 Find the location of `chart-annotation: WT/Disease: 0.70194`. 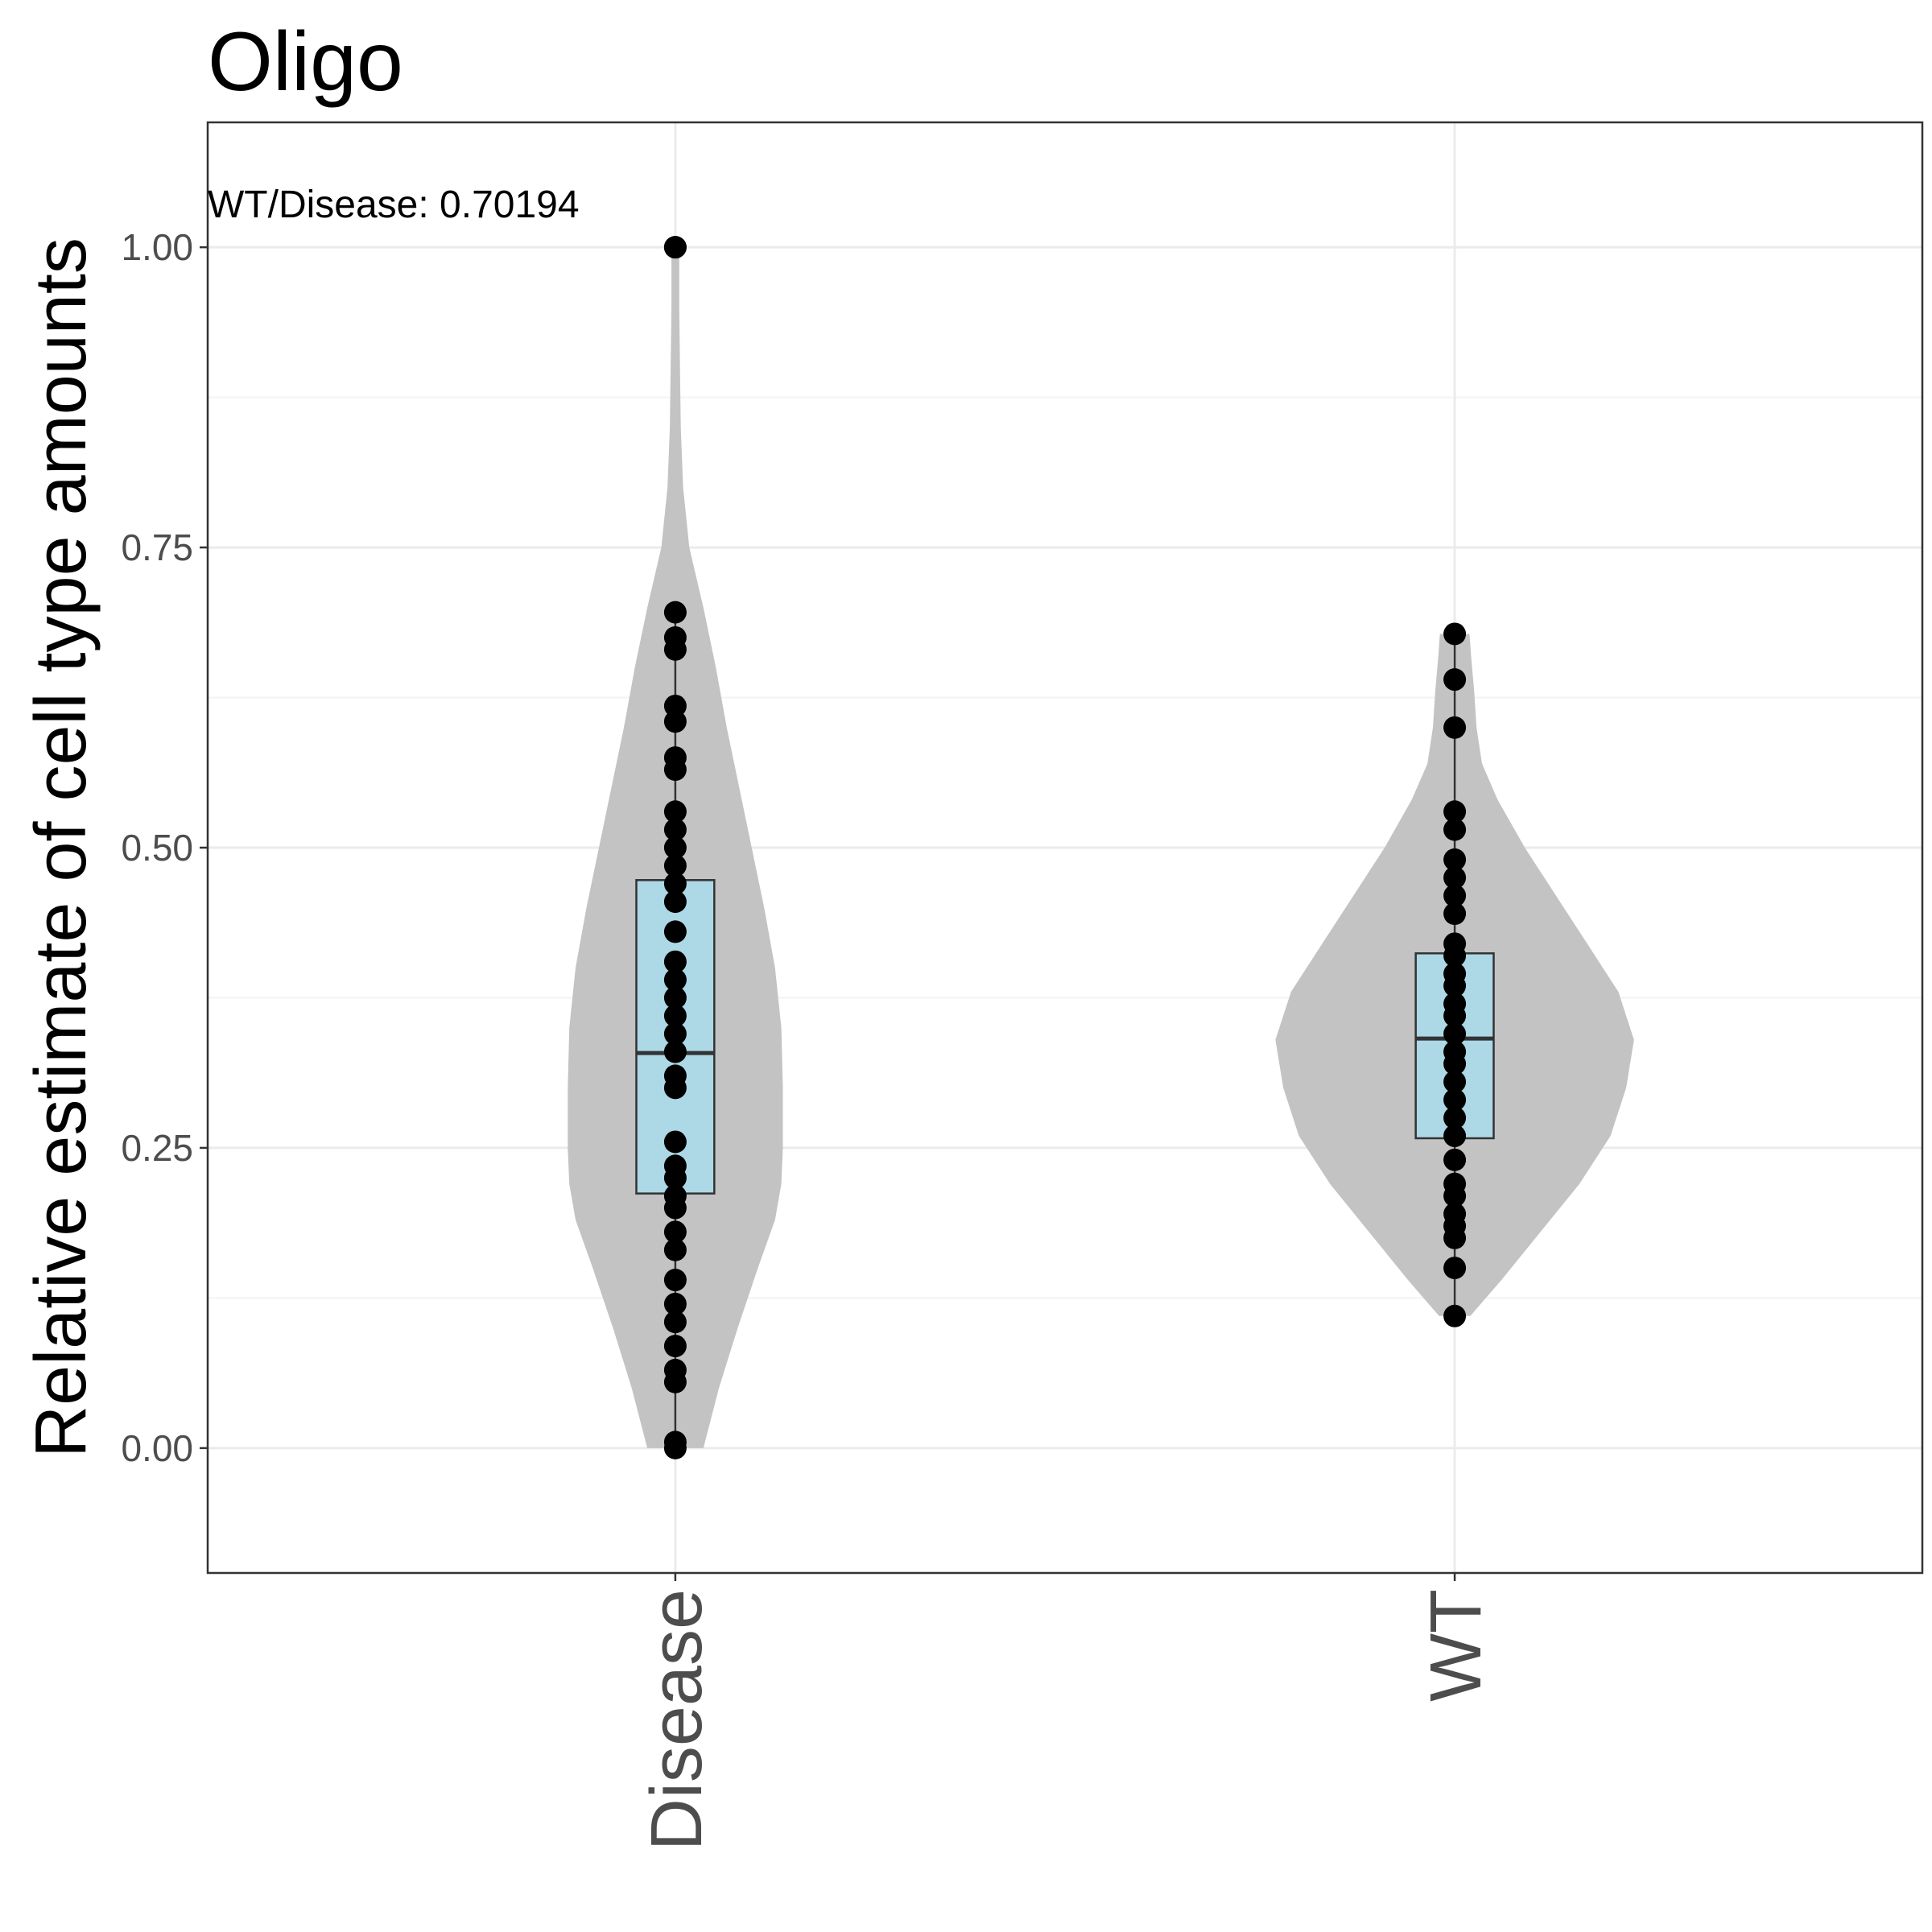

chart-annotation: WT/Disease: 0.70194 is located at coordinates (394, 205).